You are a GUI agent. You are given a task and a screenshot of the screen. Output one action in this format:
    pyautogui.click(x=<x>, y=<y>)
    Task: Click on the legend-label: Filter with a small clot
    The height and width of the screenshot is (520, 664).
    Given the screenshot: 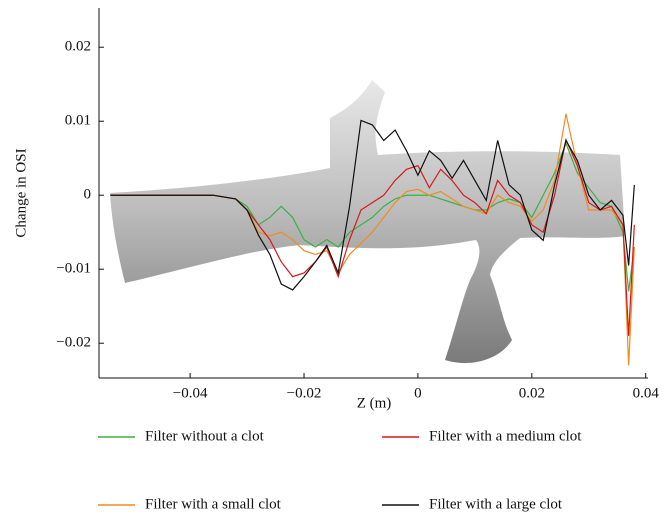 What is the action you would take?
    pyautogui.click(x=213, y=504)
    